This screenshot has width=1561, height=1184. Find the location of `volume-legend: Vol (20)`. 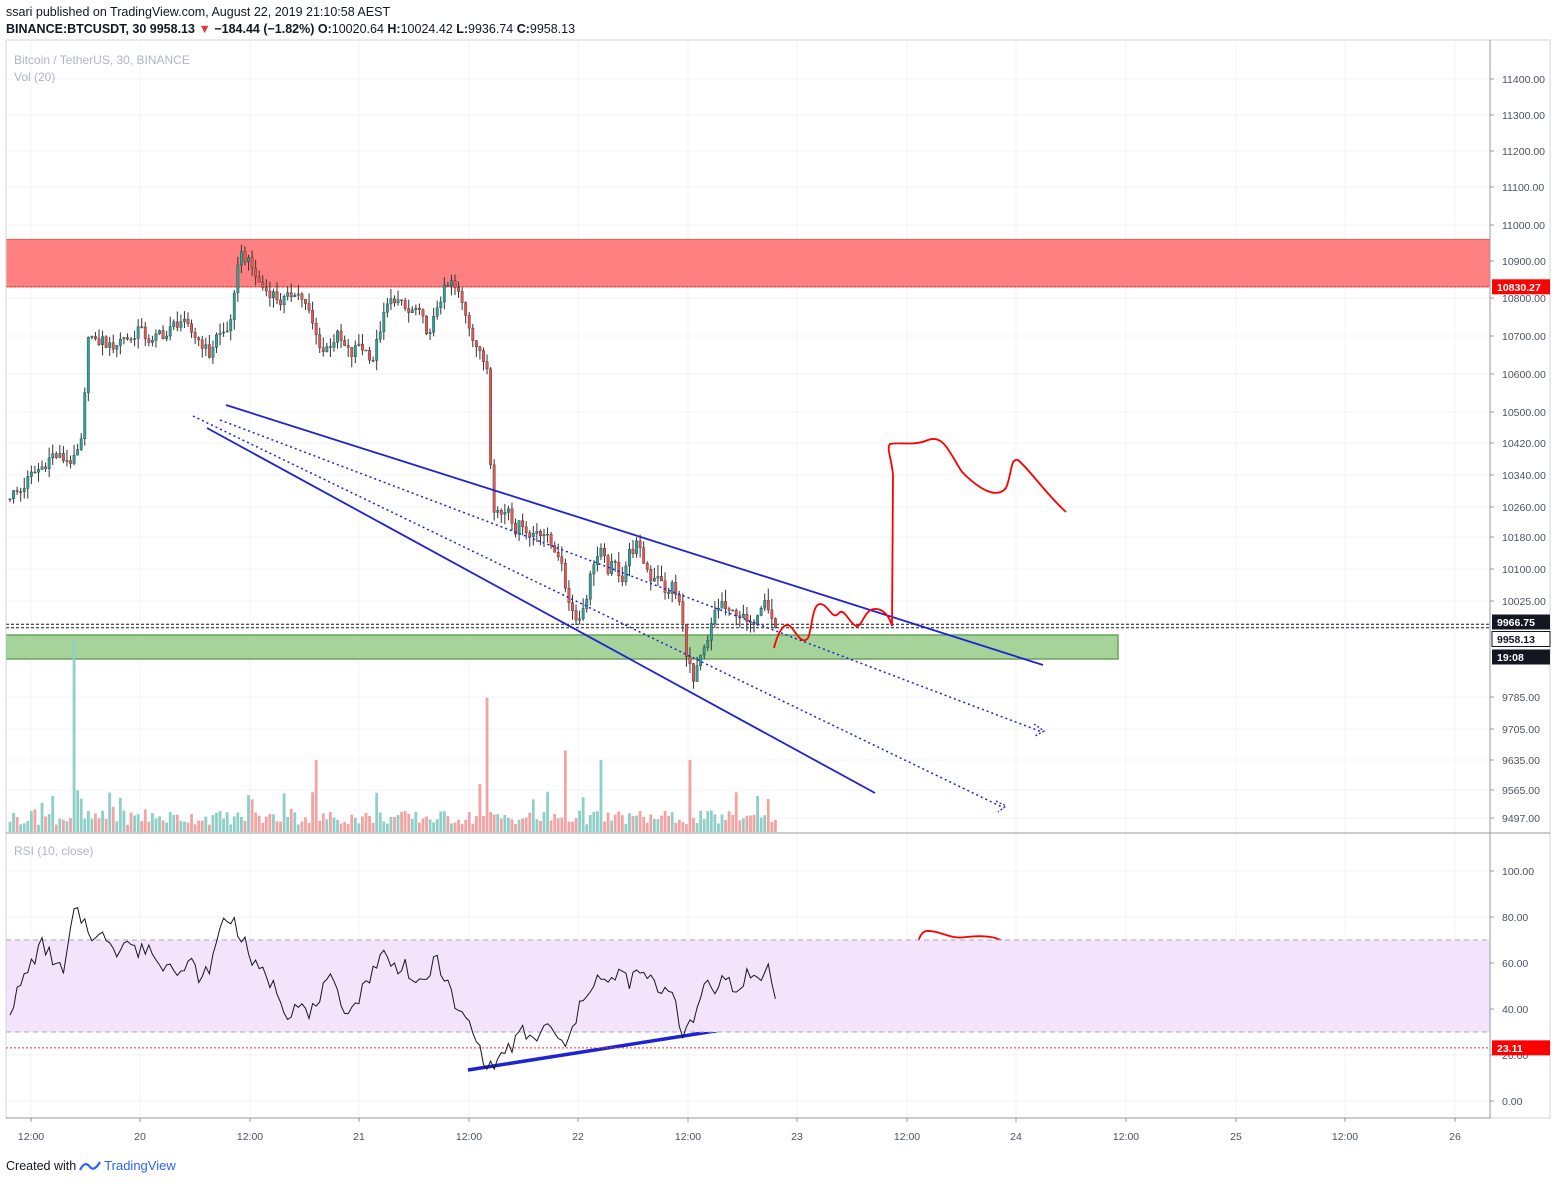

volume-legend: Vol (20) is located at coordinates (34, 77).